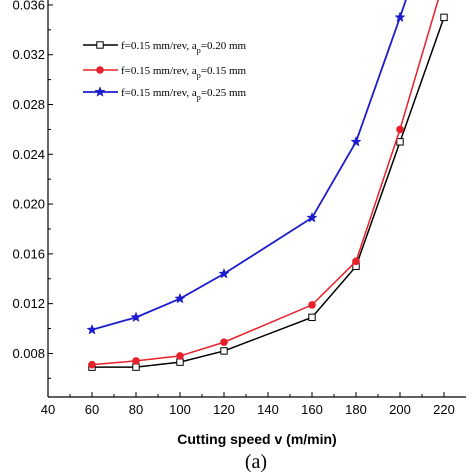 The width and height of the screenshot is (474, 474). What do you see at coordinates (28, 303) in the screenshot?
I see `y-tick-label: 0.012` at bounding box center [28, 303].